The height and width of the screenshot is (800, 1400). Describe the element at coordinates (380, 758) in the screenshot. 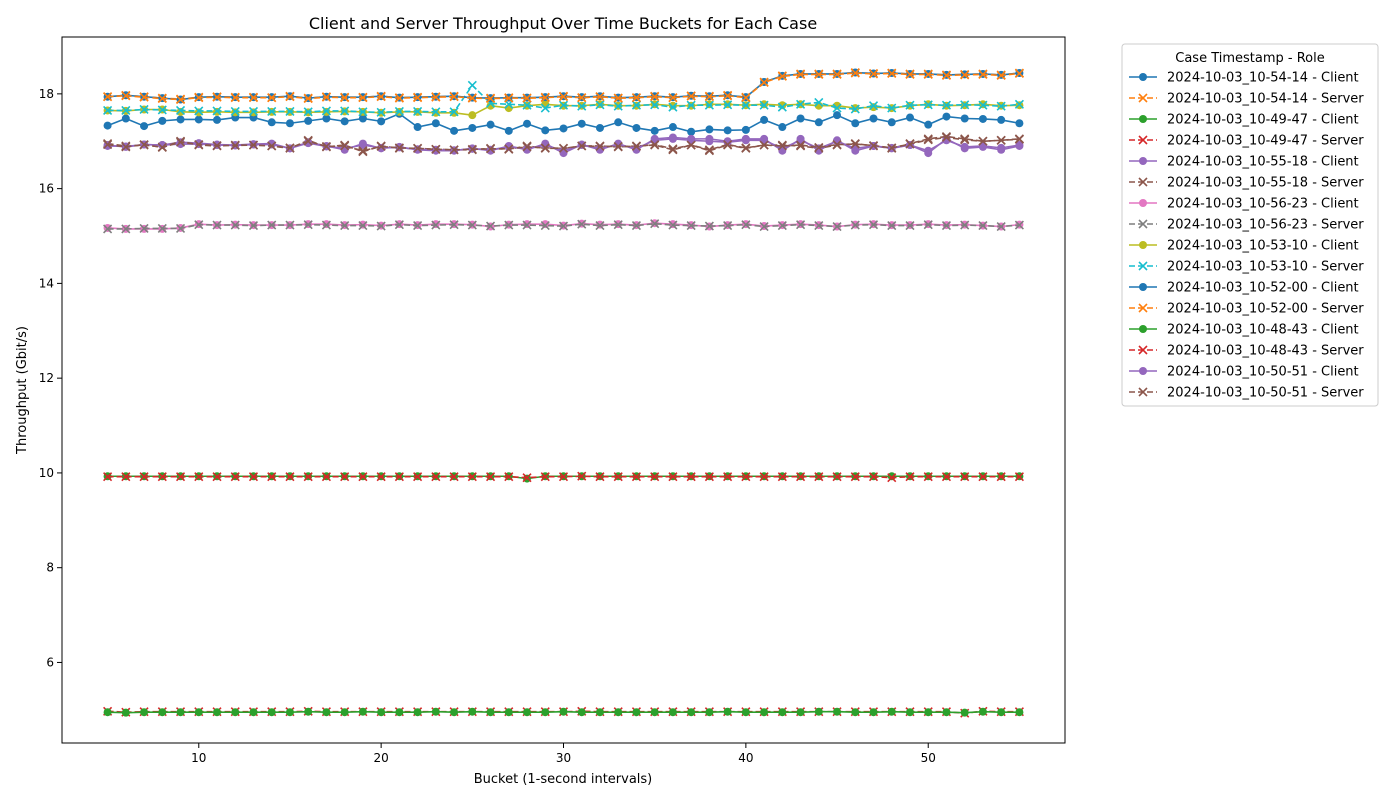

I see `x-tick-label: 20` at that location.